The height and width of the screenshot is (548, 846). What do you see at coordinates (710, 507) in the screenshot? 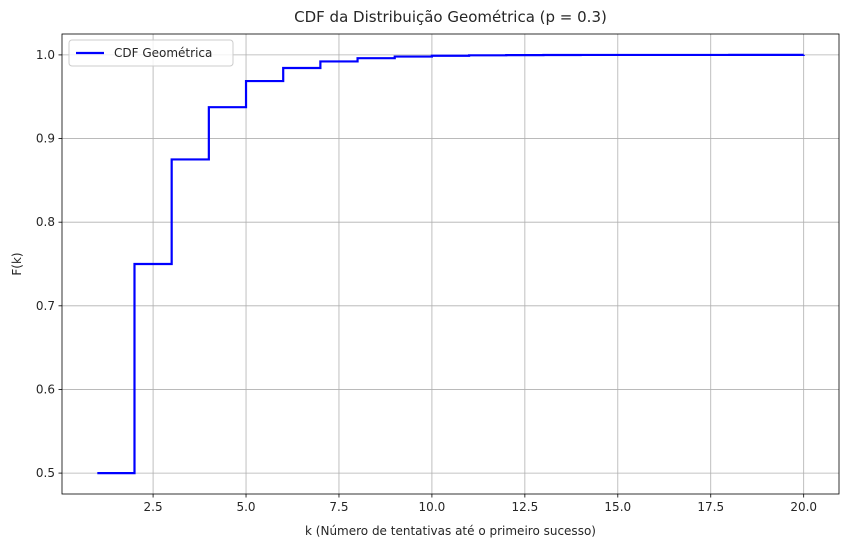
I see `x-tick-label: 17.5` at bounding box center [710, 507].